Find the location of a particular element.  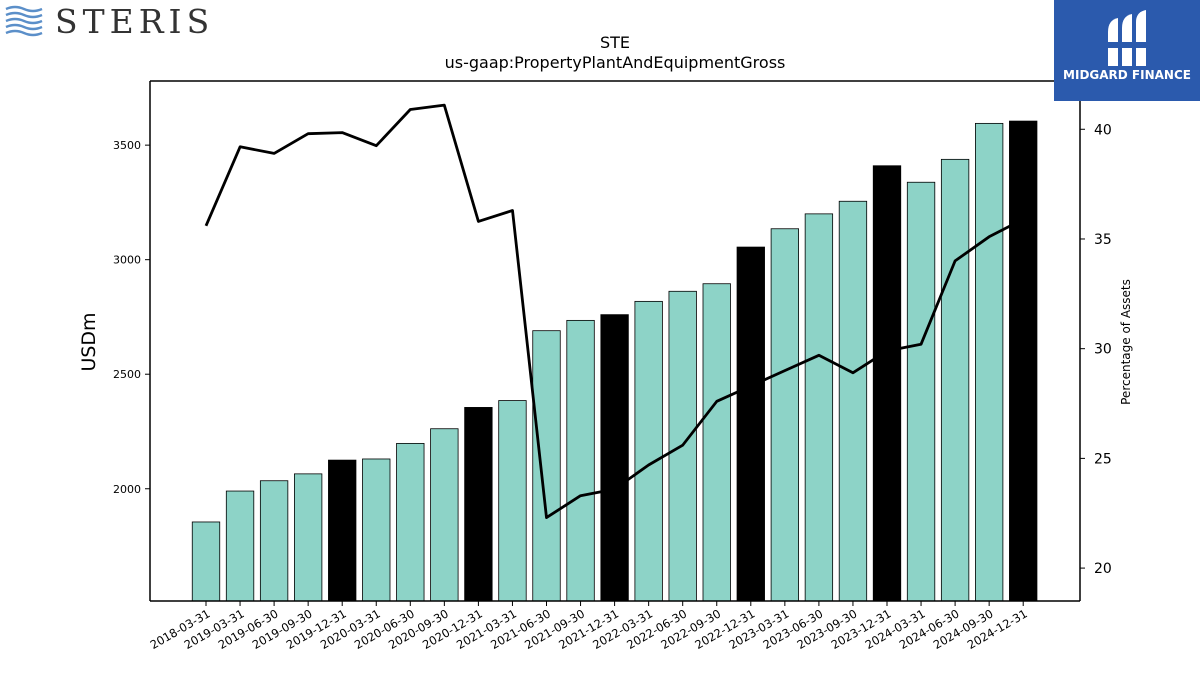

y-tick-label: 3000 is located at coordinates (127, 260).